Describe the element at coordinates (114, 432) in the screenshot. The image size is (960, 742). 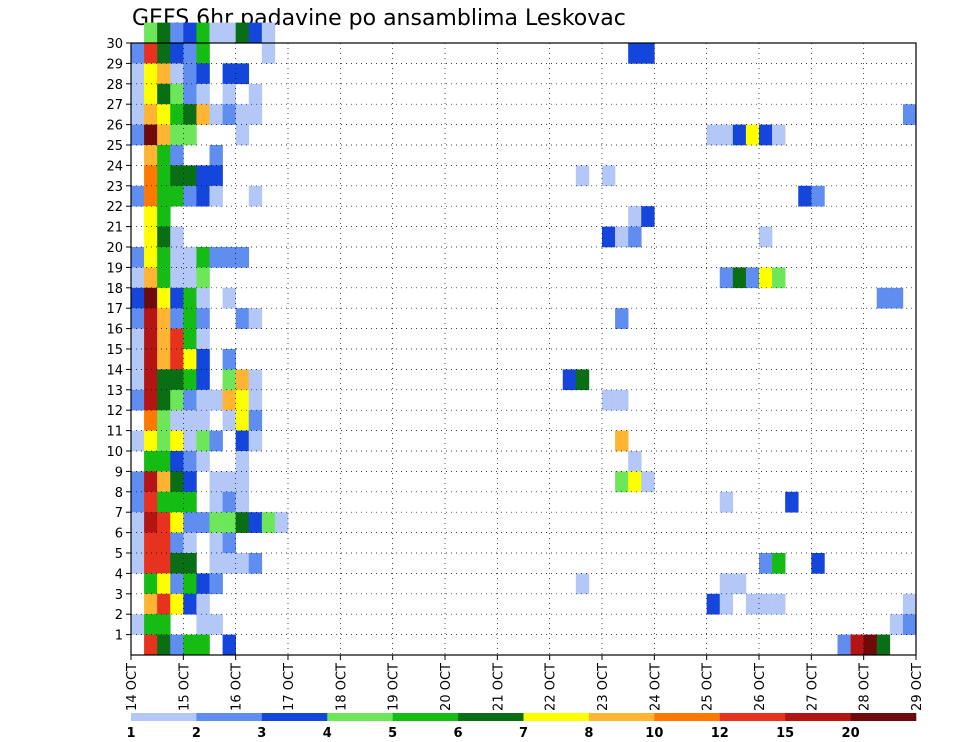
I see `y-tick-label: 11` at that location.